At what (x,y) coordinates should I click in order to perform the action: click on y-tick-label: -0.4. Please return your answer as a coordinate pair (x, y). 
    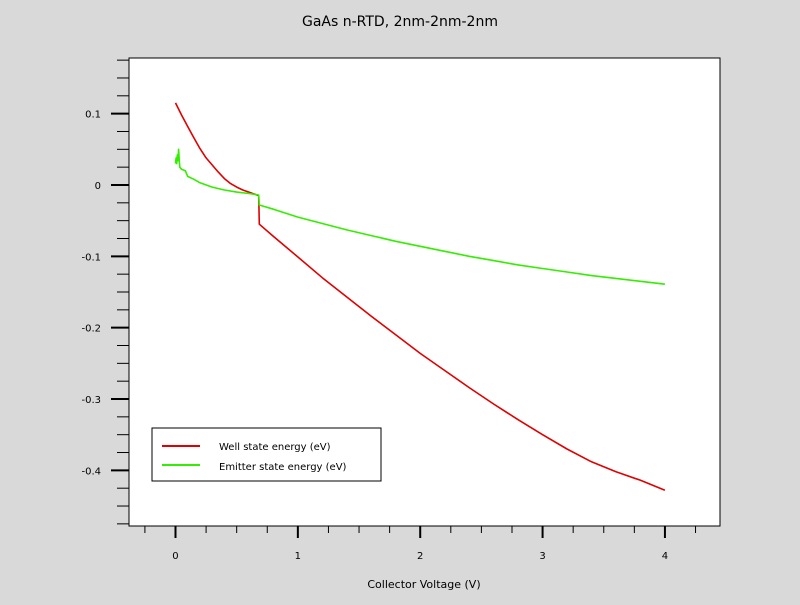
    Looking at the image, I should click on (91, 471).